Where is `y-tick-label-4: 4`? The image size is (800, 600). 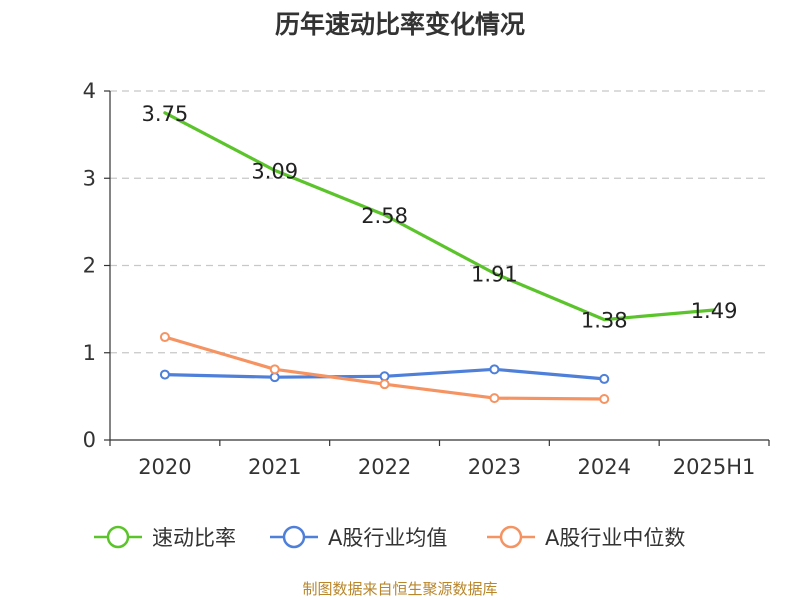 y-tick-label-4: 4 is located at coordinates (89, 91).